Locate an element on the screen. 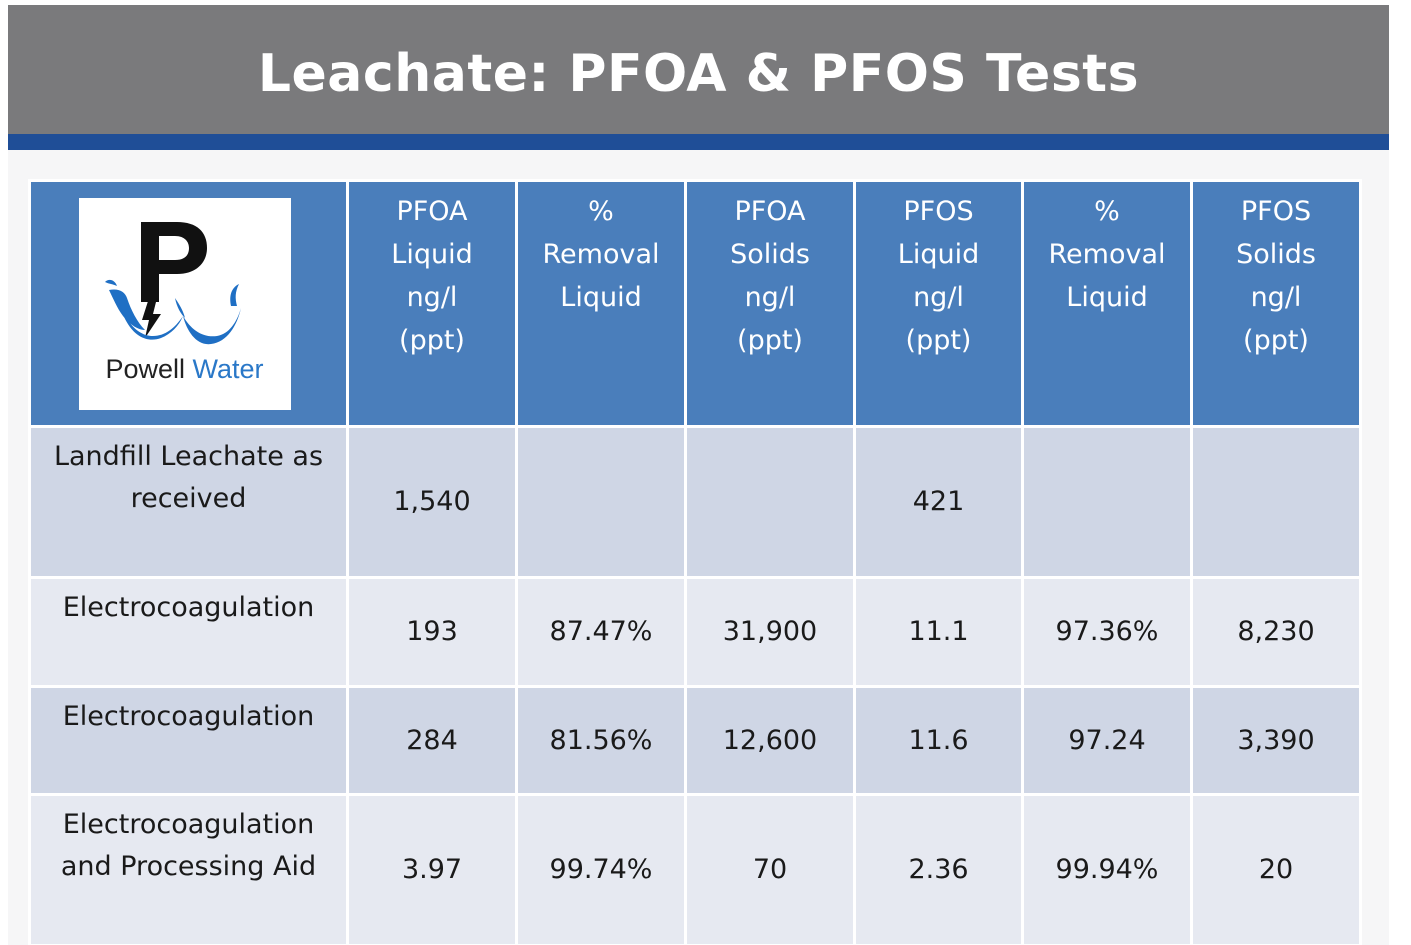 The height and width of the screenshot is (945, 1411). header-pfos-liquid: PFOS Liquid ng/l (ppt) is located at coordinates (938, 303).